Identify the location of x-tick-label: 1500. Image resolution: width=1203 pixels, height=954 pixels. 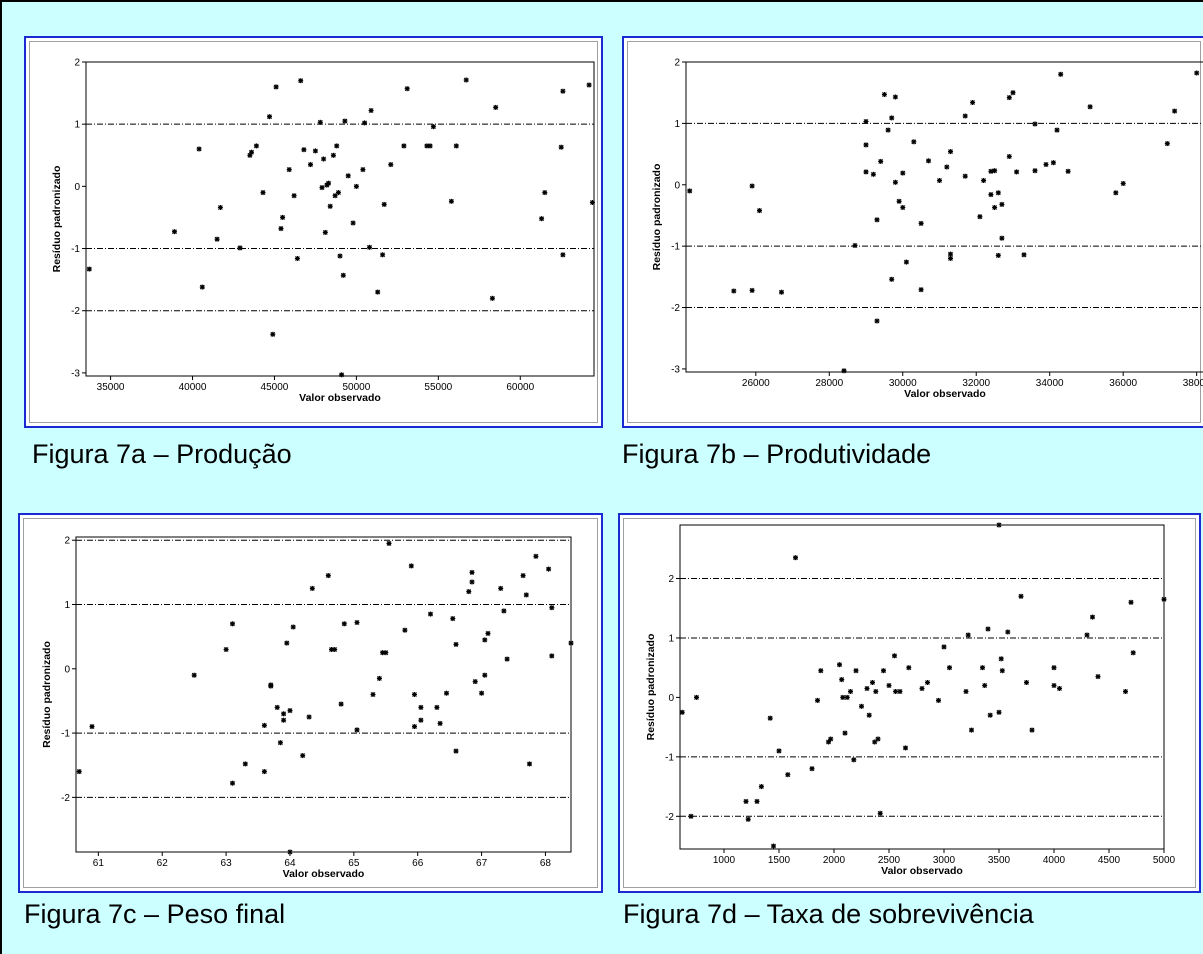
(779, 860).